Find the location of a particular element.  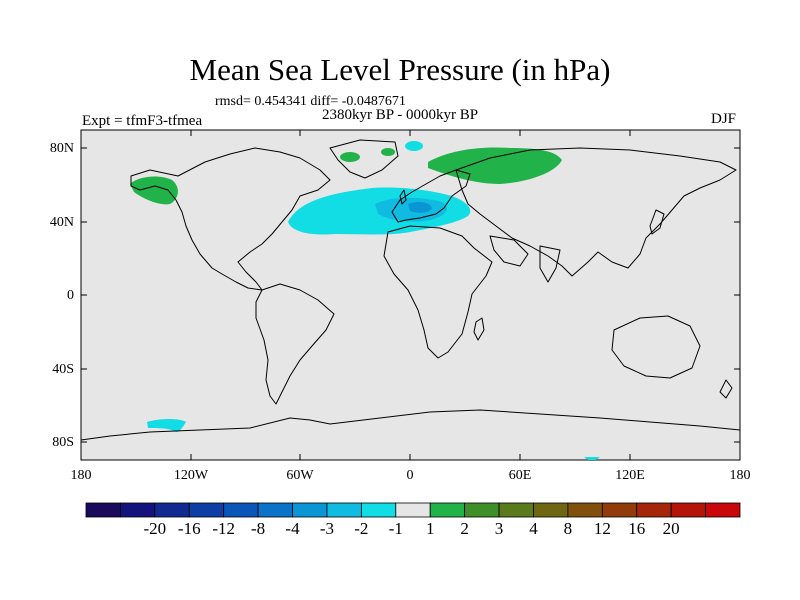

coastline-india is located at coordinates (550, 264).